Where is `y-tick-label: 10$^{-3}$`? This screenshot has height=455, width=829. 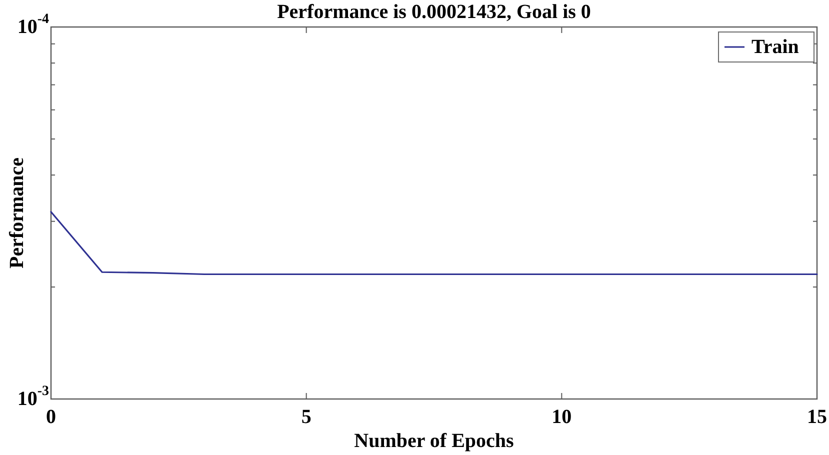 y-tick-label: 10$^{-3}$ is located at coordinates (33, 397).